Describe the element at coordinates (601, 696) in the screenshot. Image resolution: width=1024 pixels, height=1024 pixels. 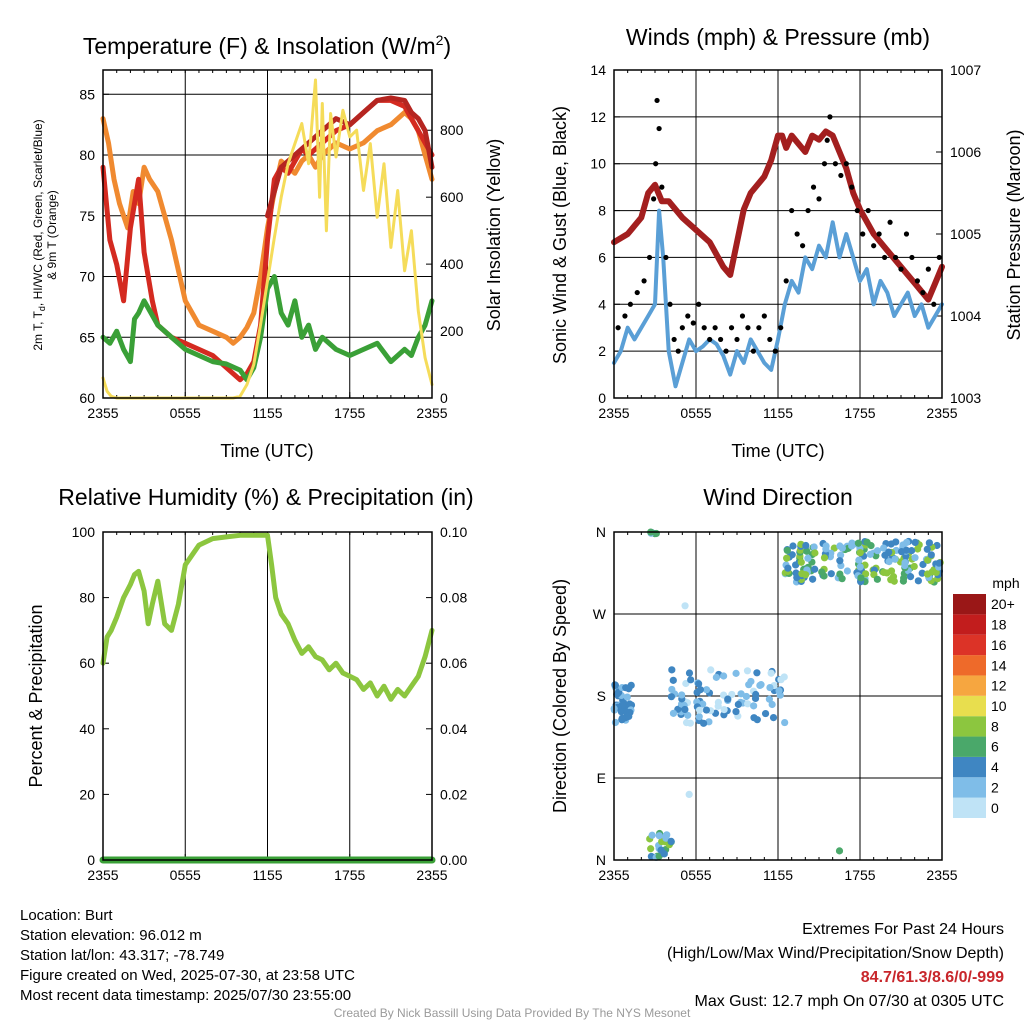
I see `direction-left-y-tick-label: S` at that location.